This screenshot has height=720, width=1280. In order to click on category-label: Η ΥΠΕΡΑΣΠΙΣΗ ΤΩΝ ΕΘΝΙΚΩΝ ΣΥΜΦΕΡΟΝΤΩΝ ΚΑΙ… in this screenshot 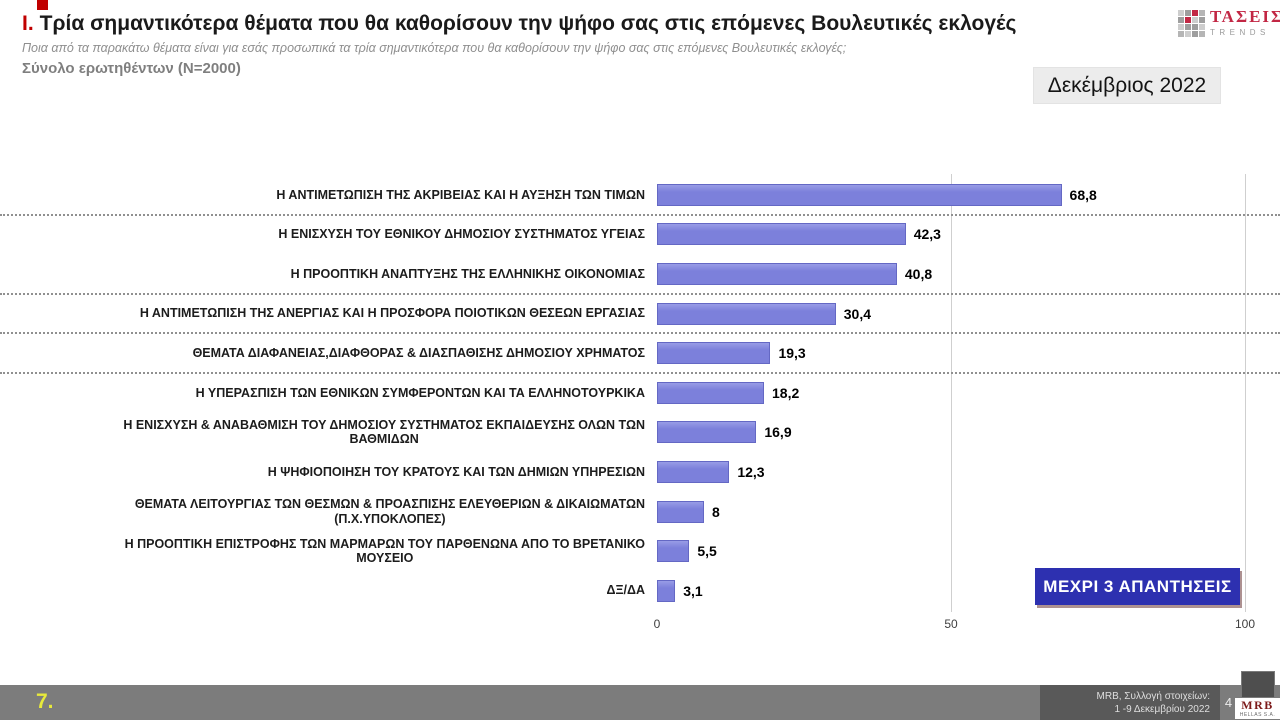, I will do `click(420, 392)`.